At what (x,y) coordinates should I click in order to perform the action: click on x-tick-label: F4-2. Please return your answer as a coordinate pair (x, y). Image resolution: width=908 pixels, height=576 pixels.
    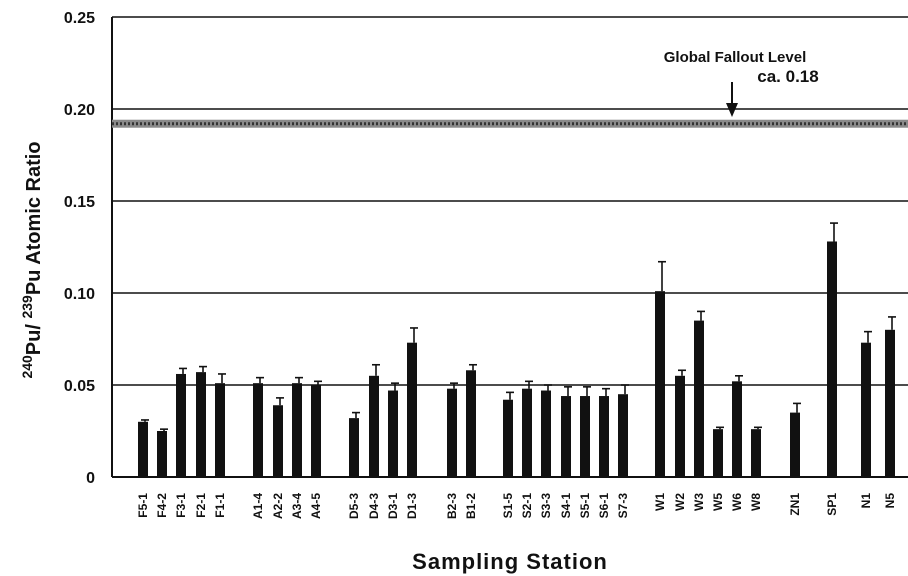
    Looking at the image, I should click on (162, 505).